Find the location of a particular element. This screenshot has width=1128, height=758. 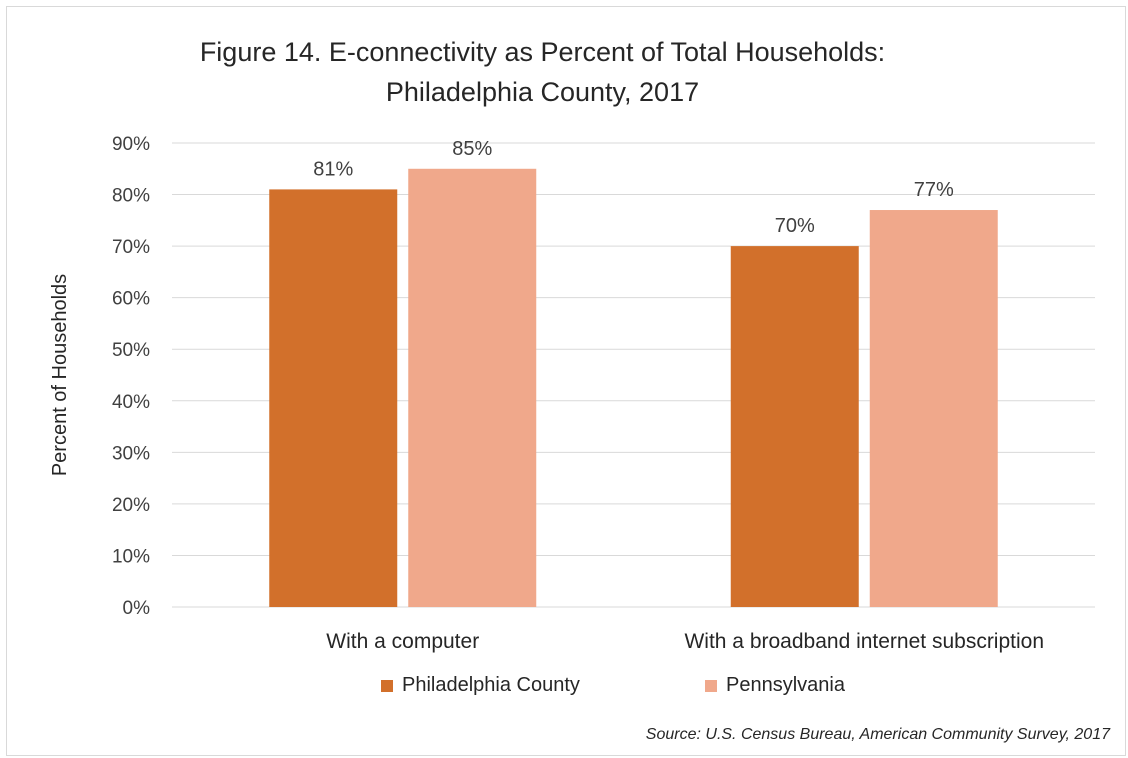

y-tick-label: 40% is located at coordinates (131, 402).